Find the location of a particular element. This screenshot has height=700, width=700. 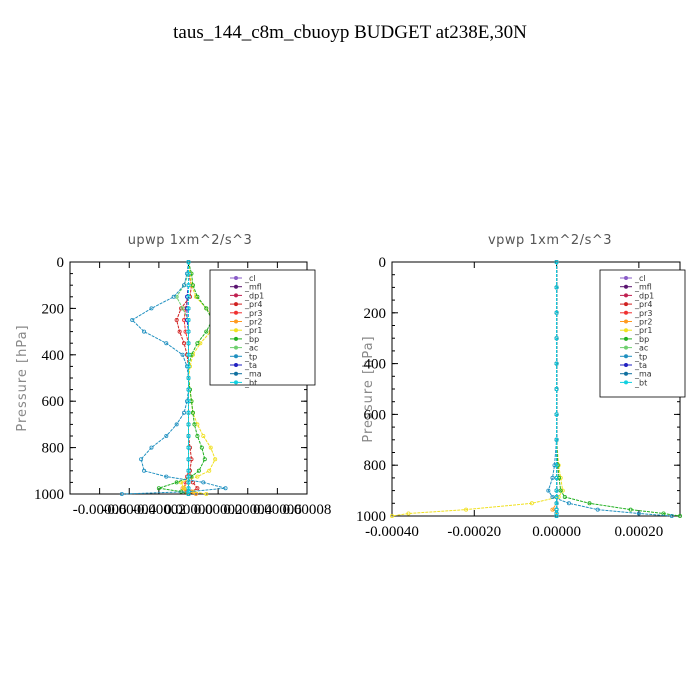

x-tick-label: -0.00002 is located at coordinates (159, 510).